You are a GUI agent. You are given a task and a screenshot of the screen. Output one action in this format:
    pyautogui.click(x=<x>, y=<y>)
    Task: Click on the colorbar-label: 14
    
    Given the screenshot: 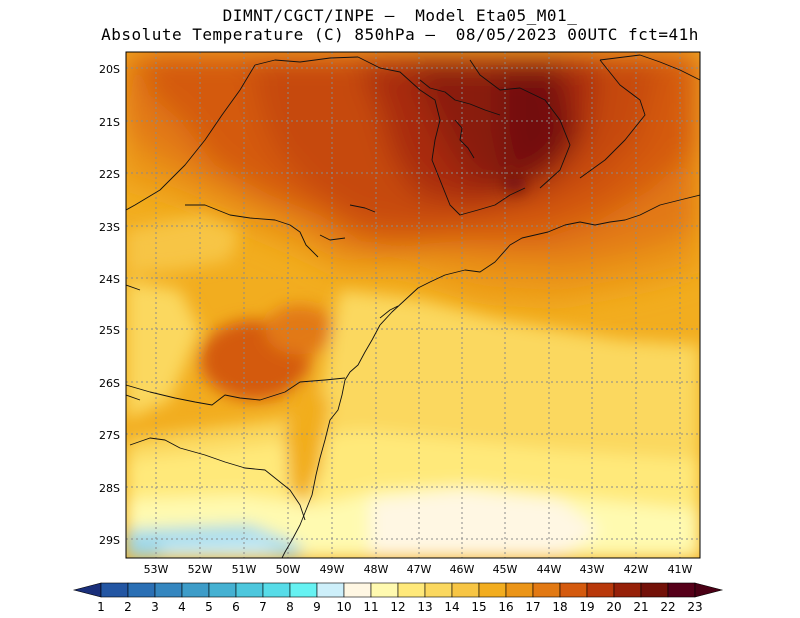 What is the action you would take?
    pyautogui.click(x=451, y=607)
    